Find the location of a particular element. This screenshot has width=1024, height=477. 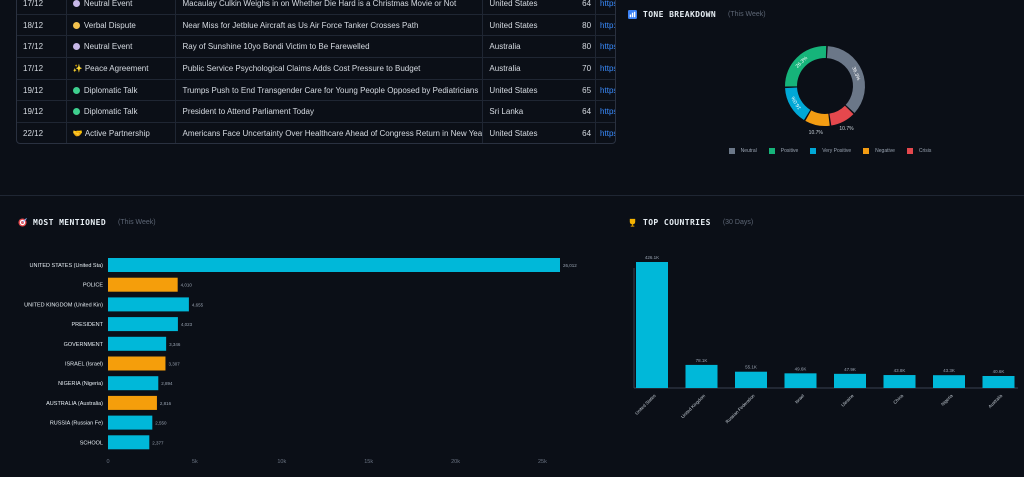

legend-item: Crisis is located at coordinates (919, 151).